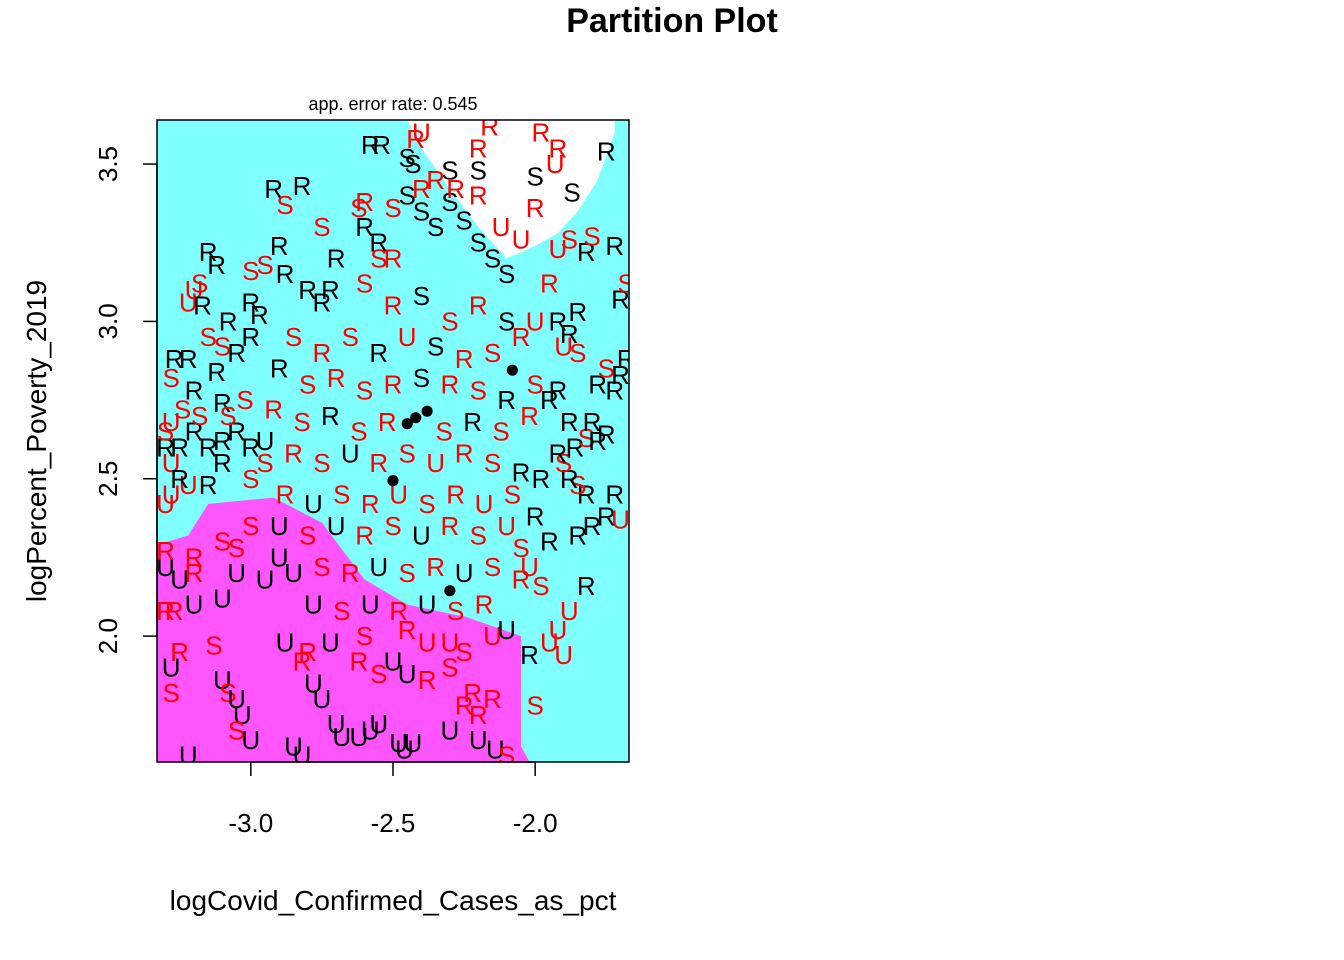 This screenshot has height=960, width=1344. What do you see at coordinates (36, 441) in the screenshot?
I see `y-axis-label: logPercent_Poverty_2019` at bounding box center [36, 441].